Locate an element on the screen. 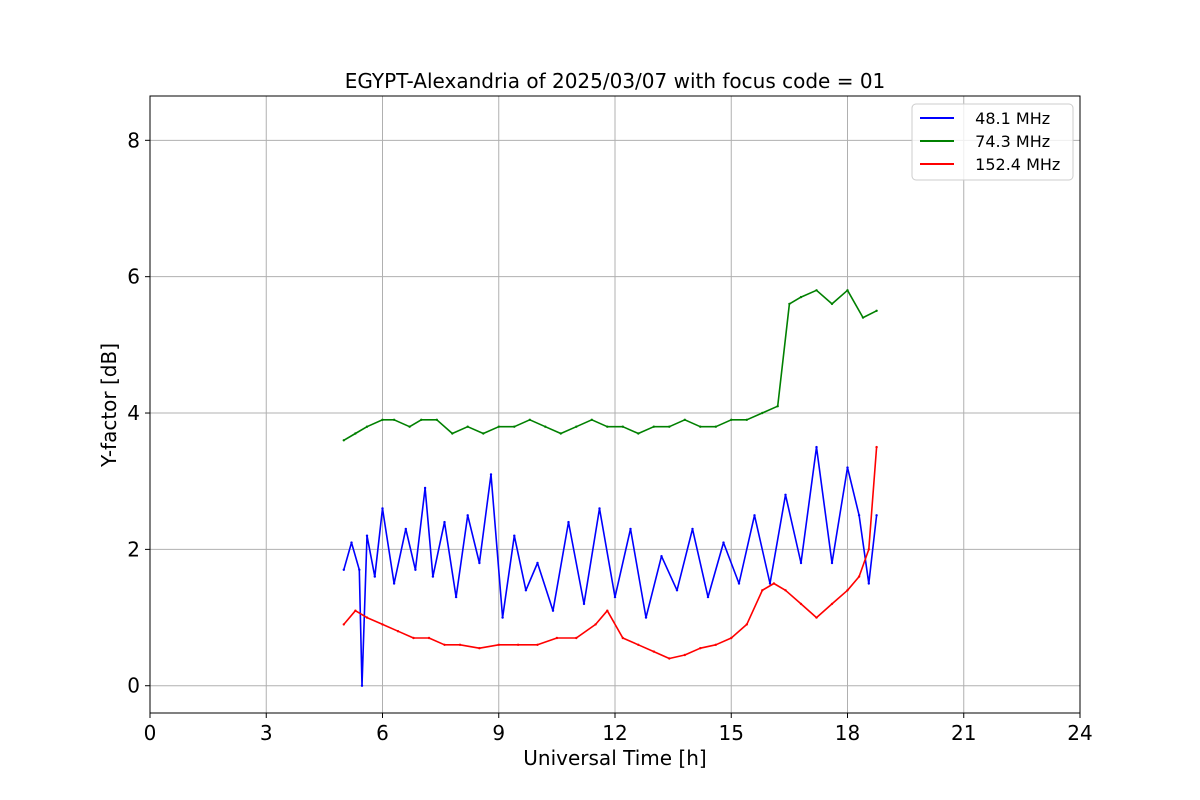  legend-label-2: 152.4 MHz is located at coordinates (1012, 164).